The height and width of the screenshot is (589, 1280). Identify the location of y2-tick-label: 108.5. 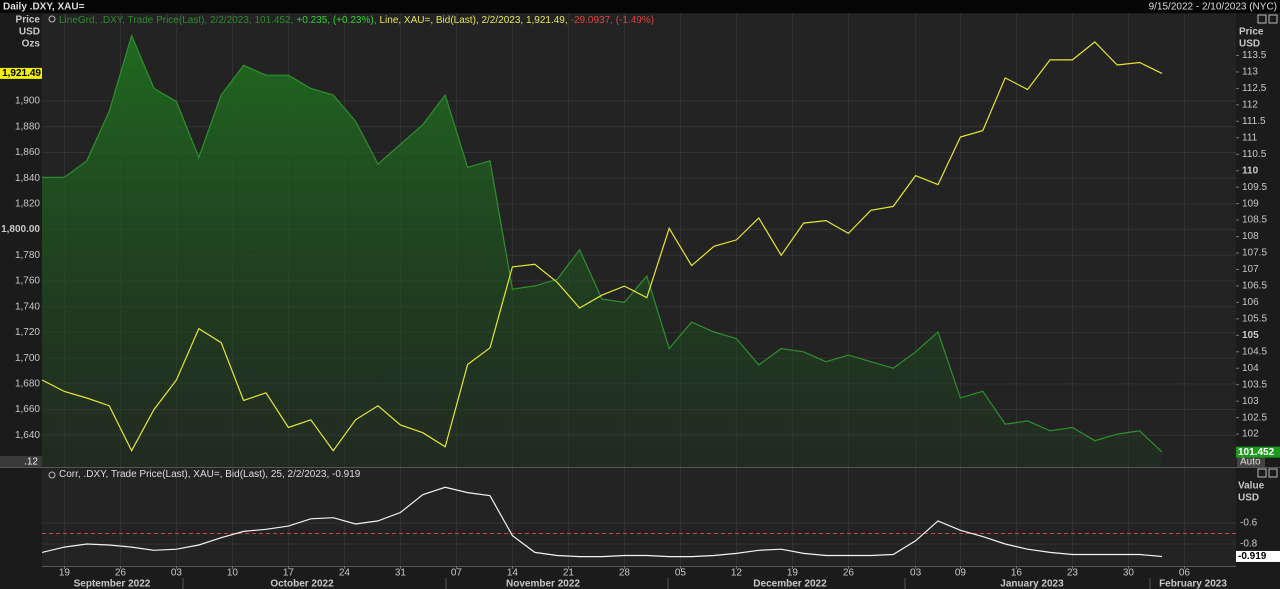
(1254, 220).